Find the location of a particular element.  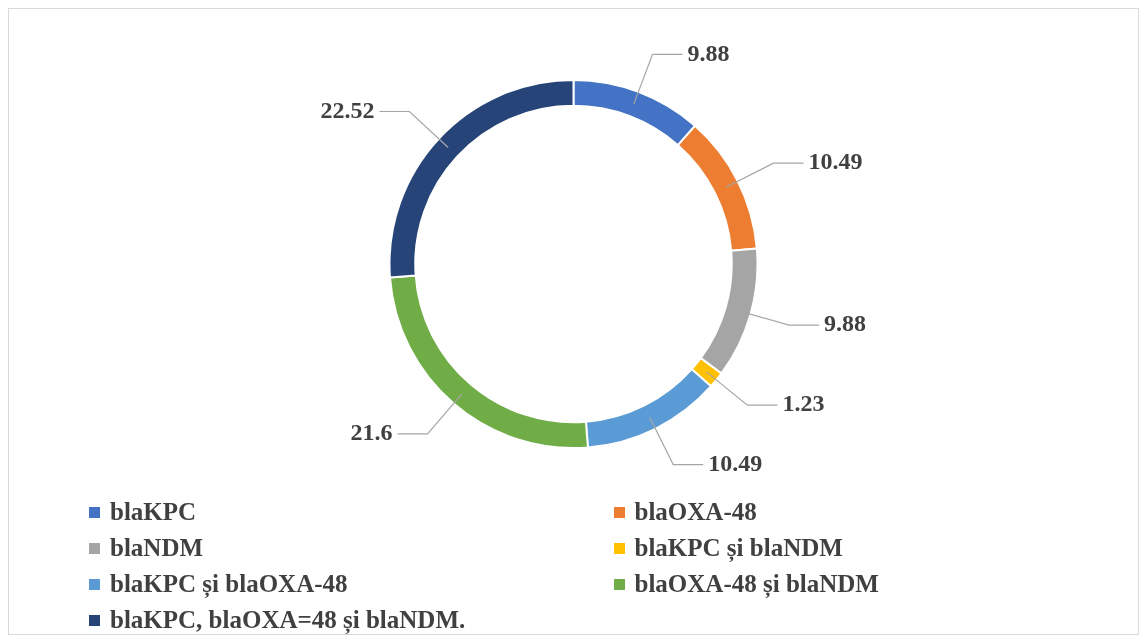

legend-label: blaKPC is located at coordinates (153, 512).